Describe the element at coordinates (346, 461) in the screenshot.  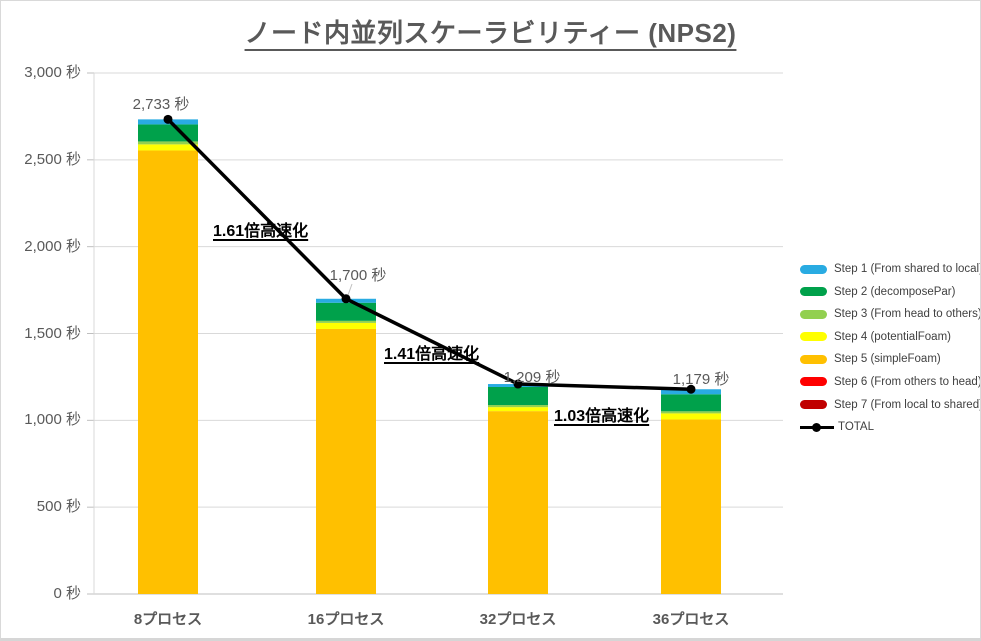
I see `bar-segment-16プロセス-5` at that location.